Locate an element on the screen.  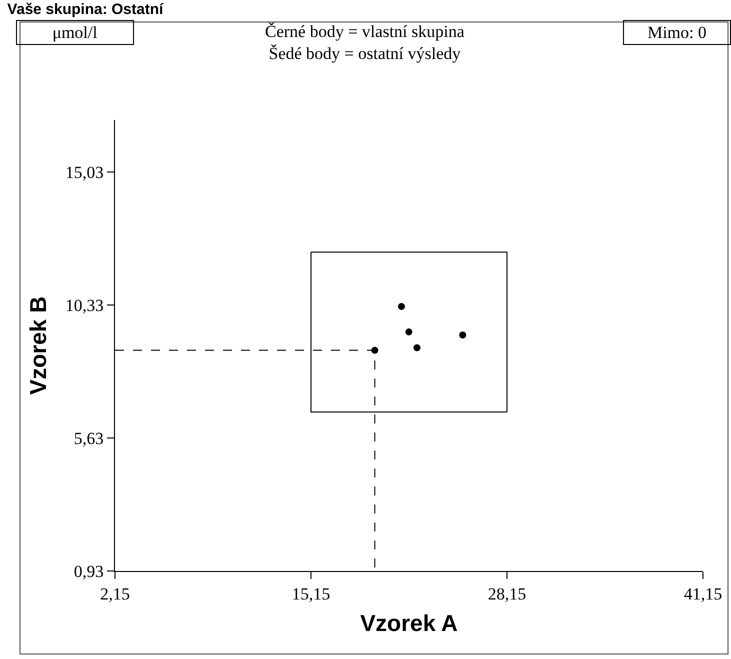
y-tick-label: 15,03 is located at coordinates (84, 172).